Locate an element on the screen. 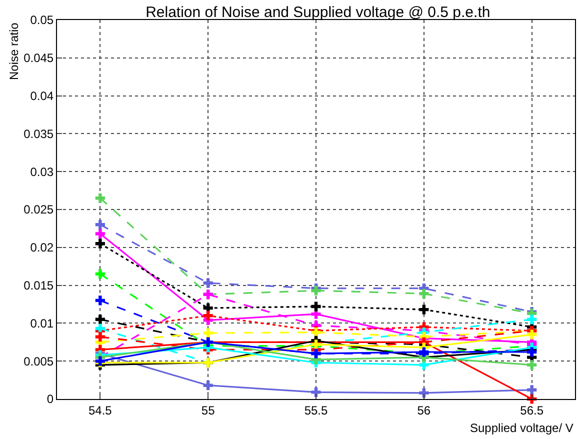 Image resolution: width=578 pixels, height=439 pixels. y-tick-label: 0.005 is located at coordinates (39, 361).